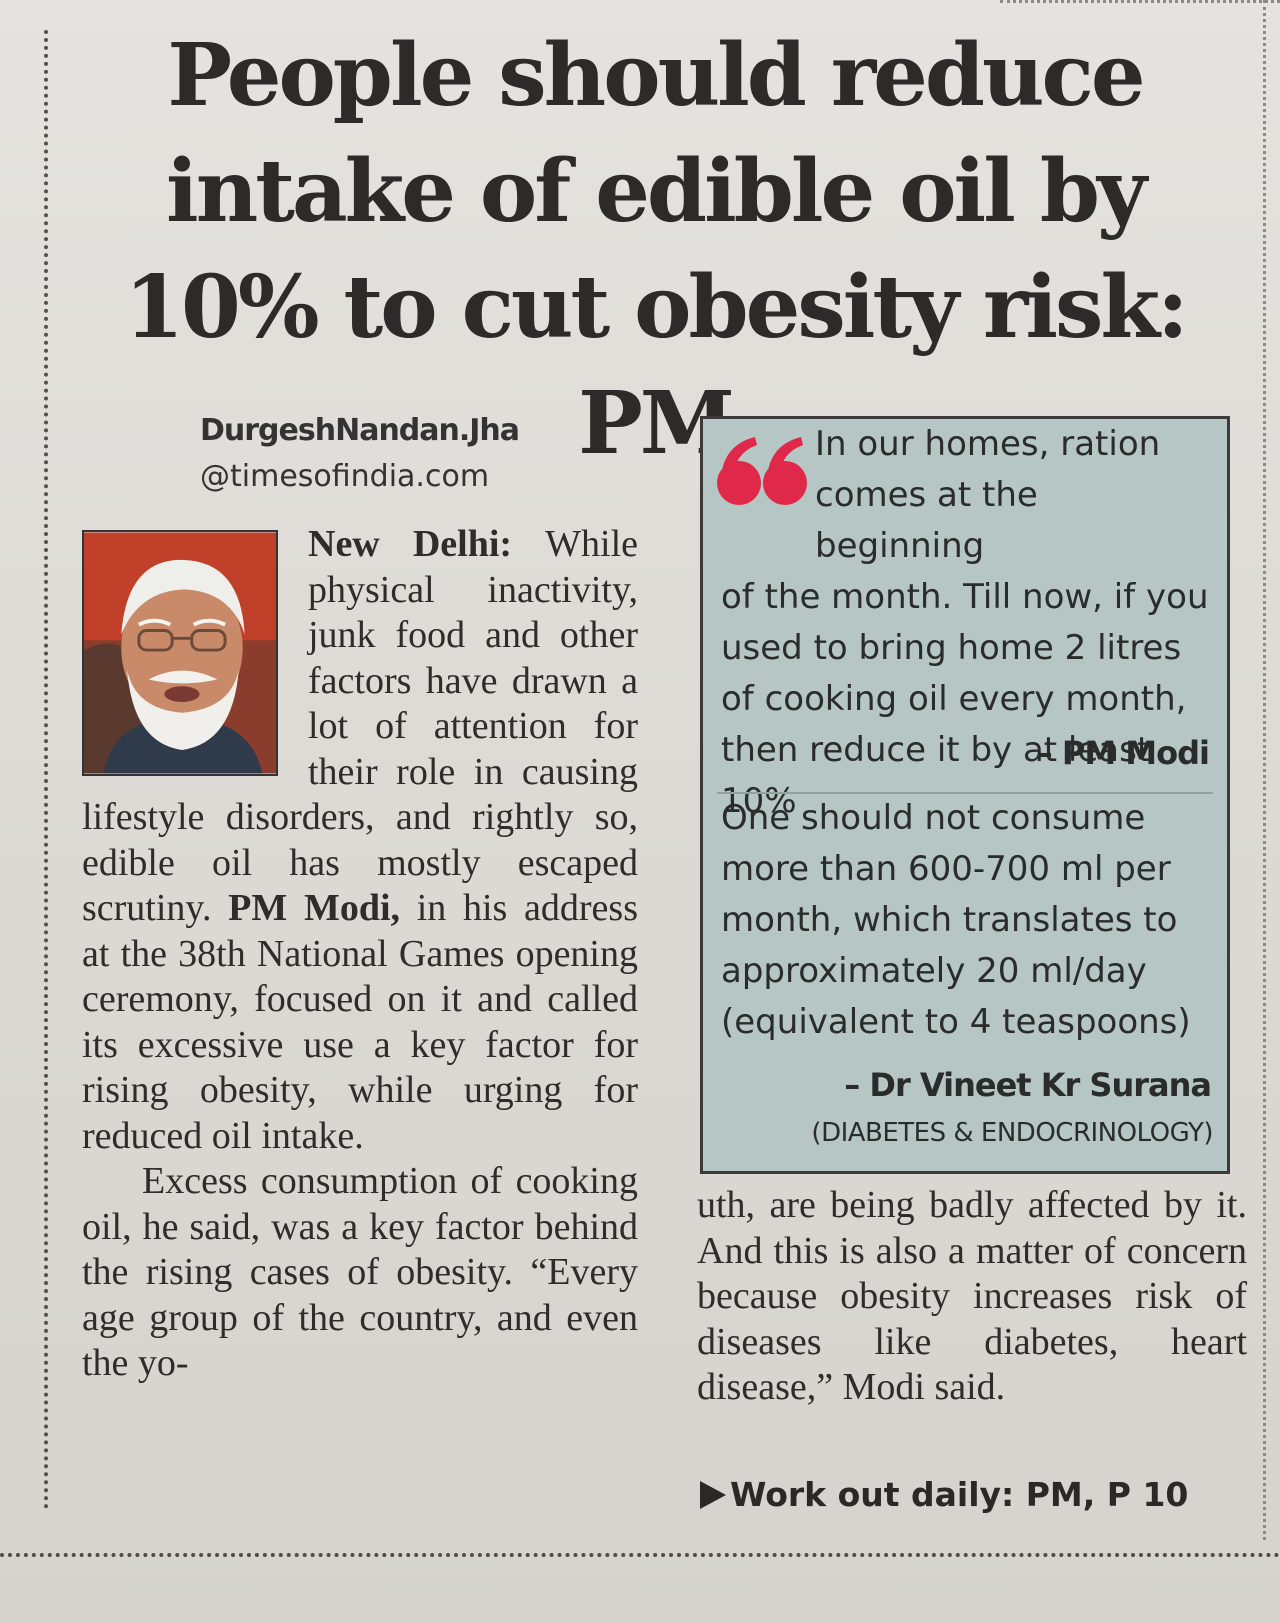  What do you see at coordinates (762, 471) in the screenshot?
I see `quote-mark-icon` at bounding box center [762, 471].